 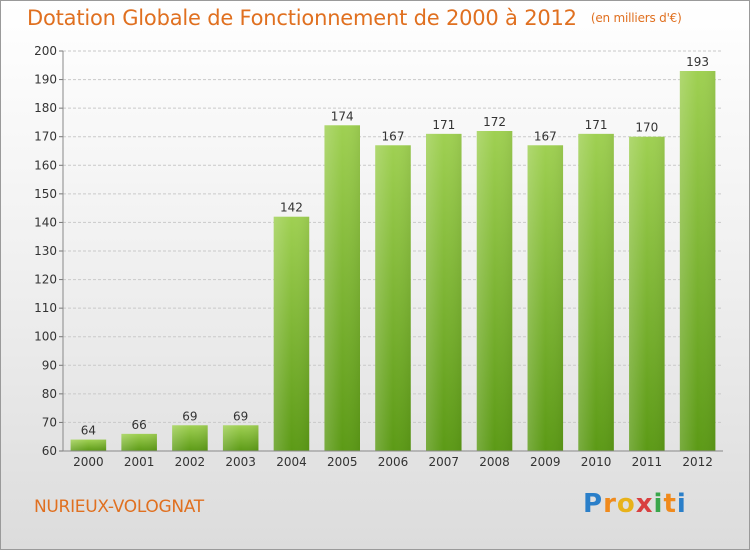 I want to click on x-tick-label: 2002, so click(x=190, y=462).